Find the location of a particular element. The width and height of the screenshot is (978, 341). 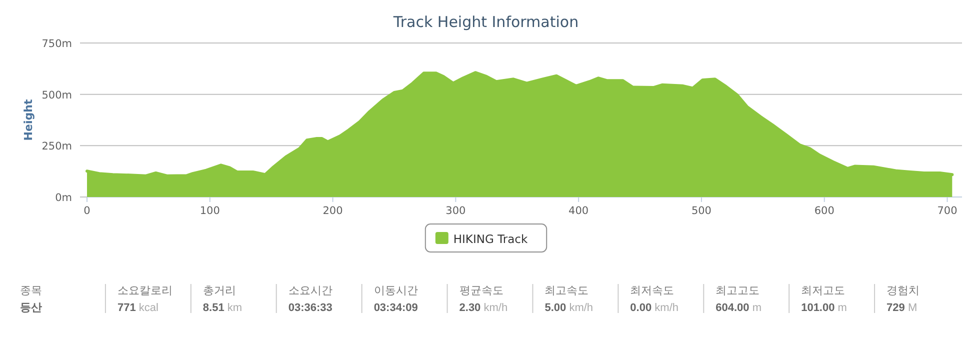

x-tick-label: 600 is located at coordinates (824, 211).